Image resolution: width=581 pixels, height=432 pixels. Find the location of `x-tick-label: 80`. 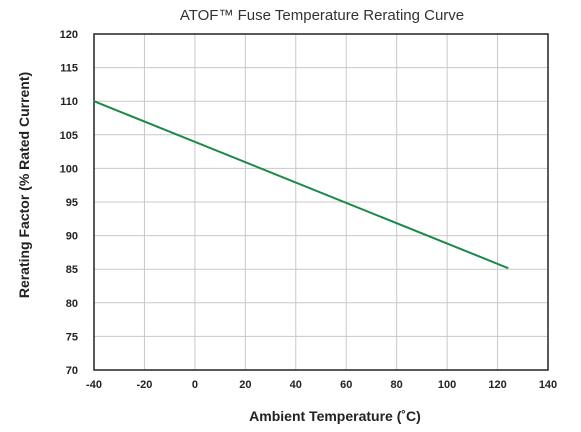

x-tick-label: 80 is located at coordinates (397, 385).